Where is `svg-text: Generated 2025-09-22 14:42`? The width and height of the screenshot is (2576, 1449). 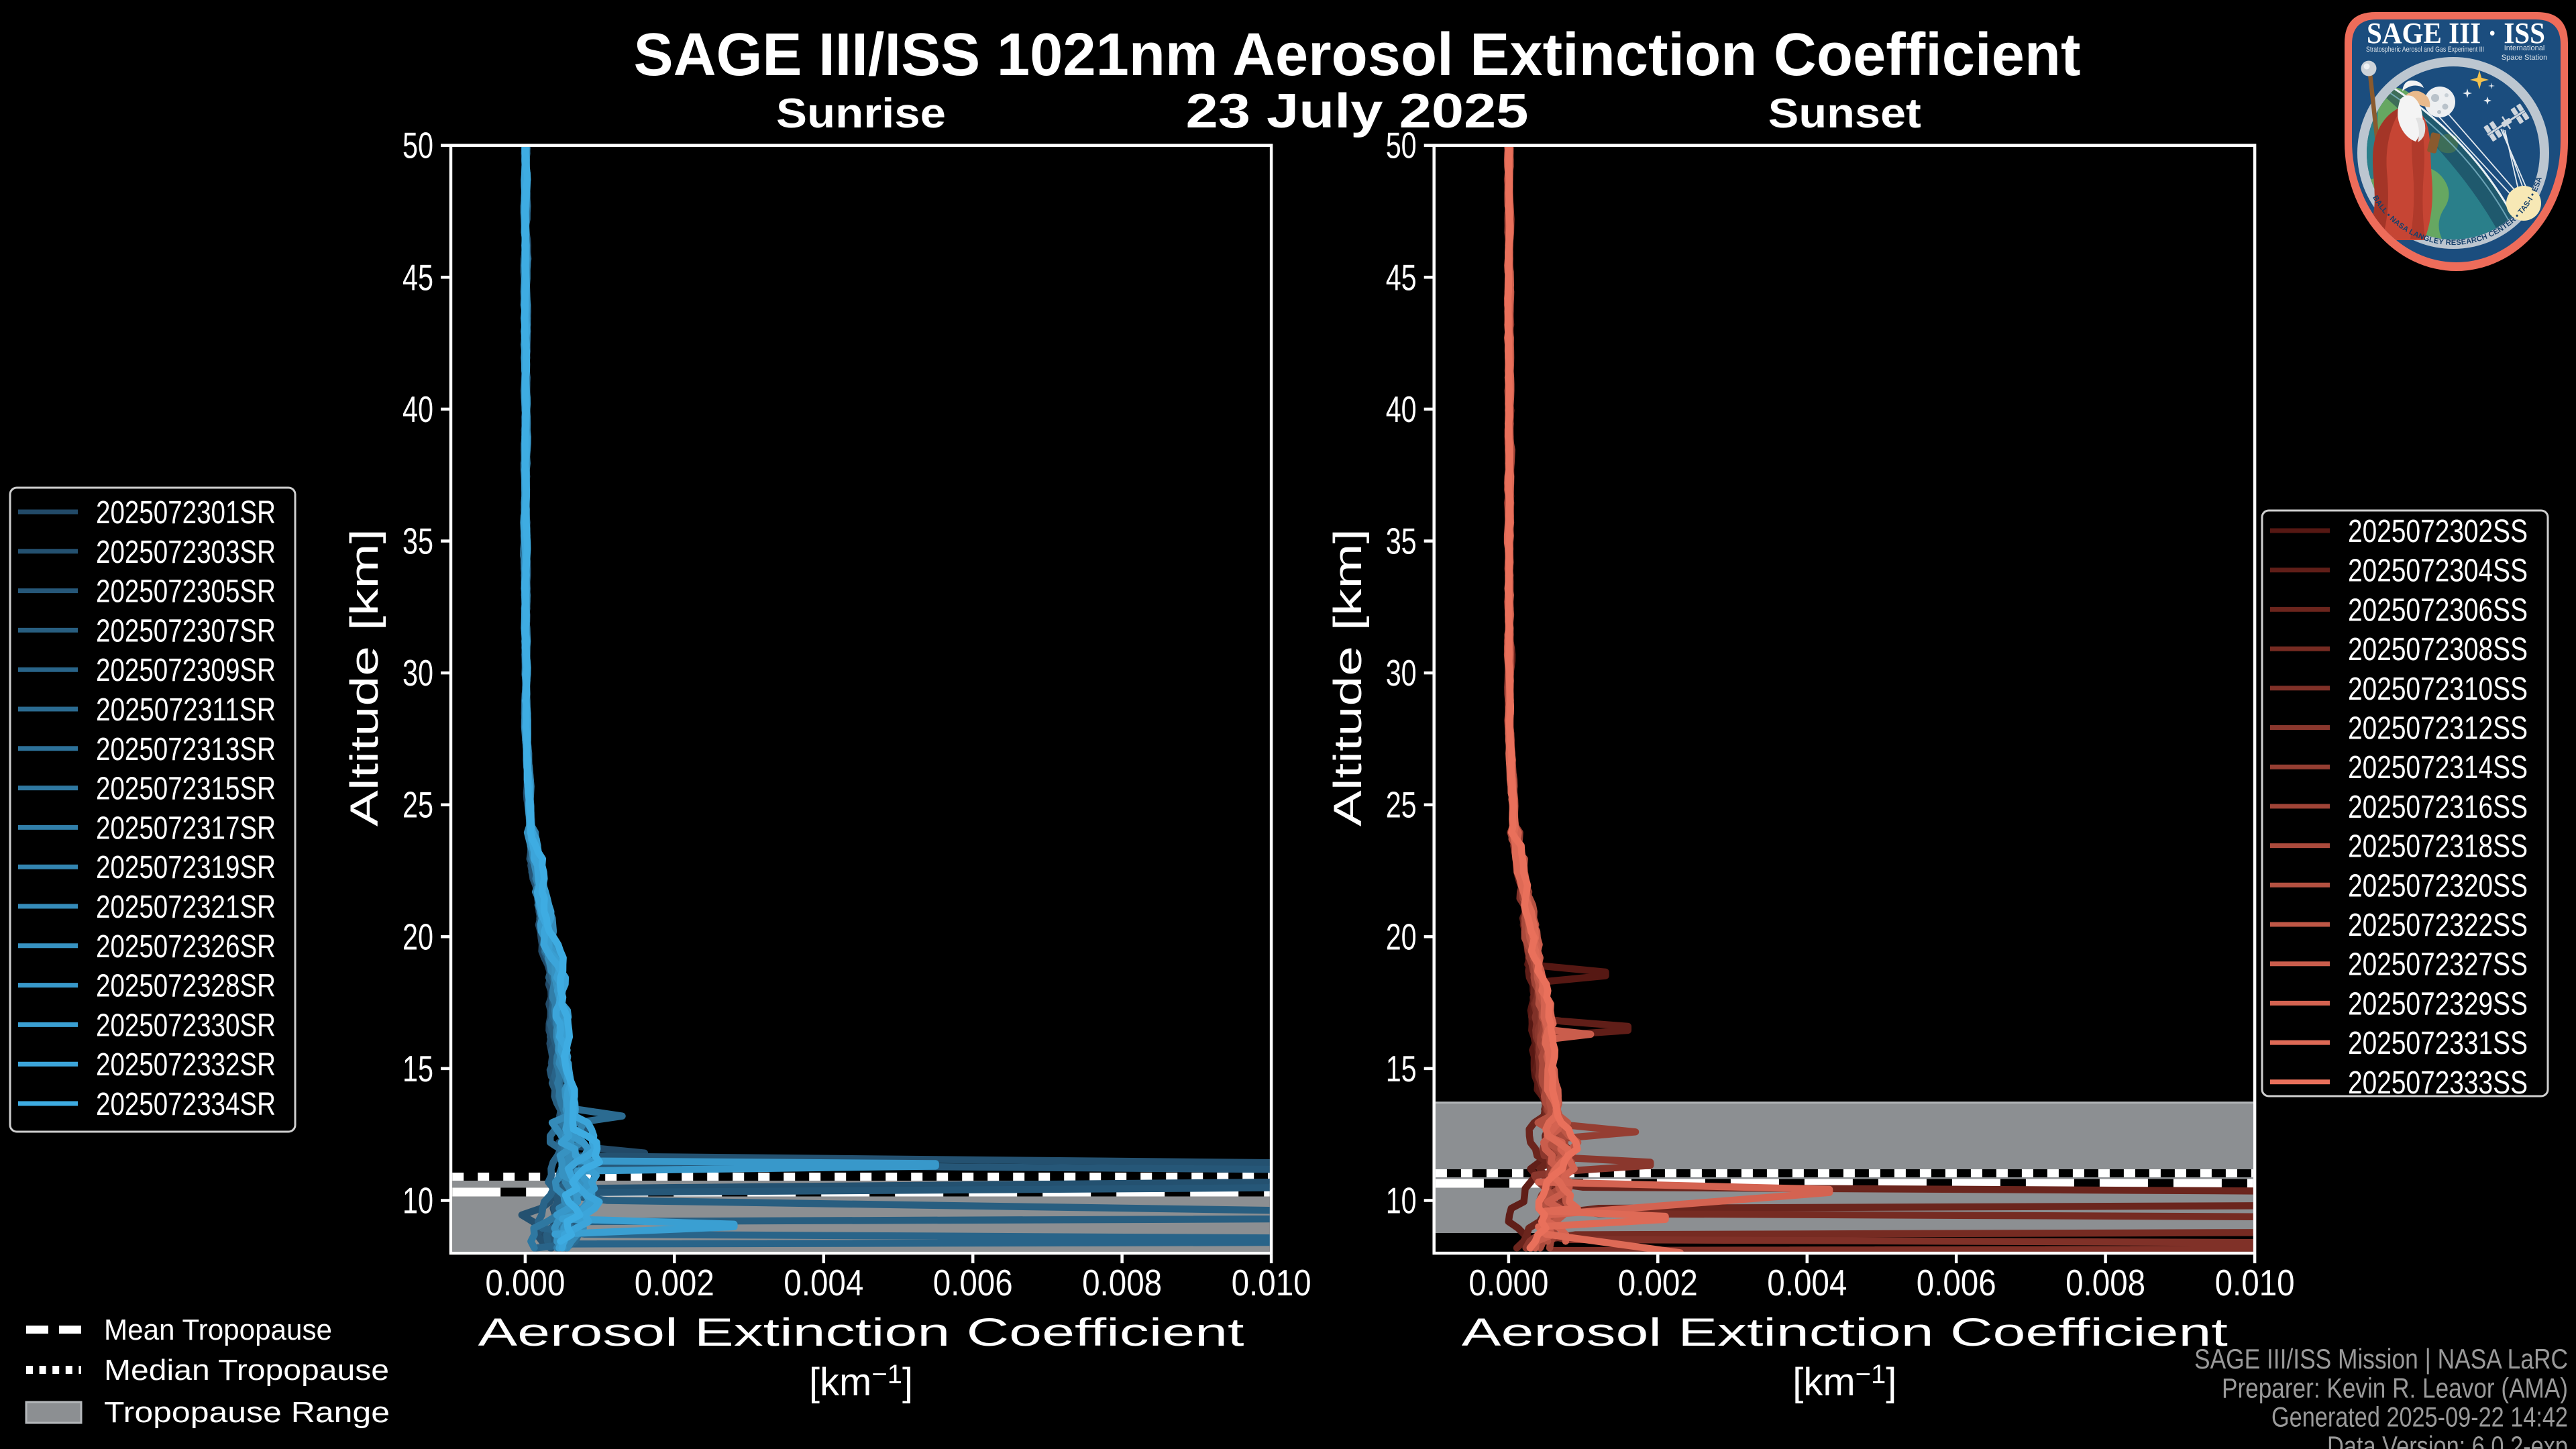 svg-text: Generated 2025-09-22 14:42 is located at coordinates (2419, 1417).